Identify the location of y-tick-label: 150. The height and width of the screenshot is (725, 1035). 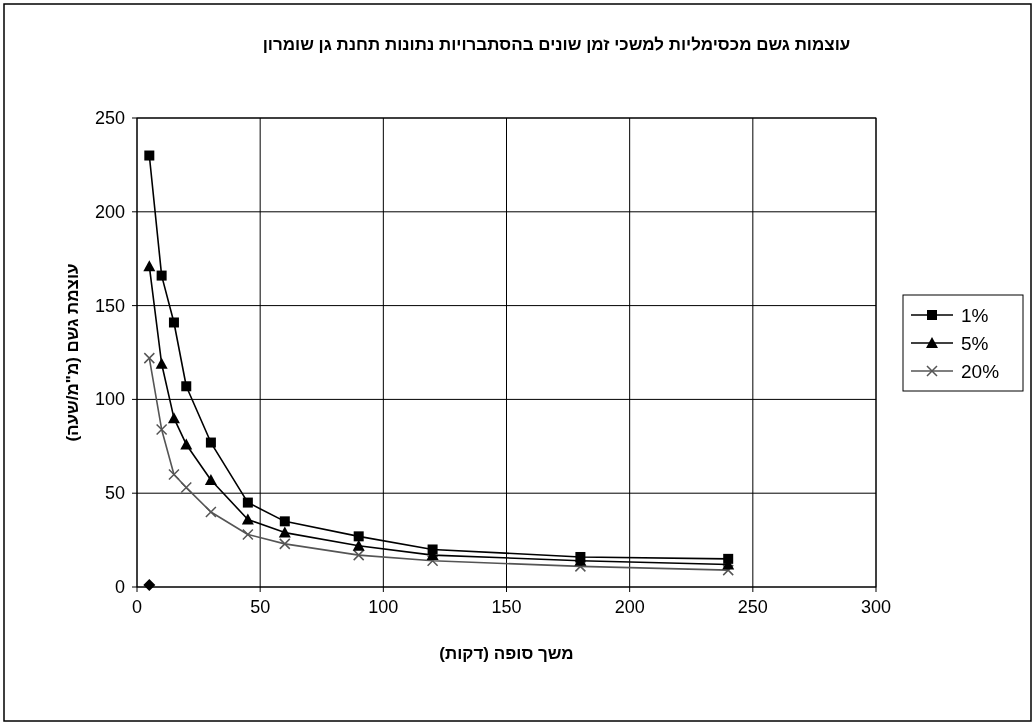
(109, 305).